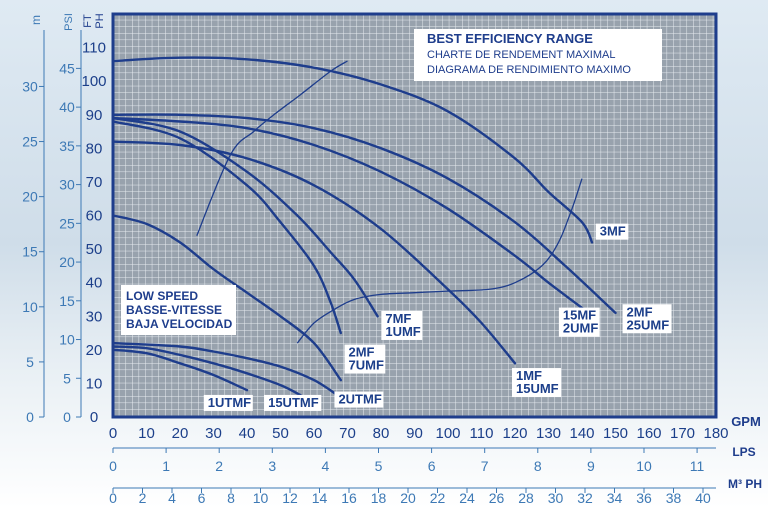 The image size is (768, 508). What do you see at coordinates (94, 417) in the screenshot?
I see `y-tick-label: 0` at bounding box center [94, 417].